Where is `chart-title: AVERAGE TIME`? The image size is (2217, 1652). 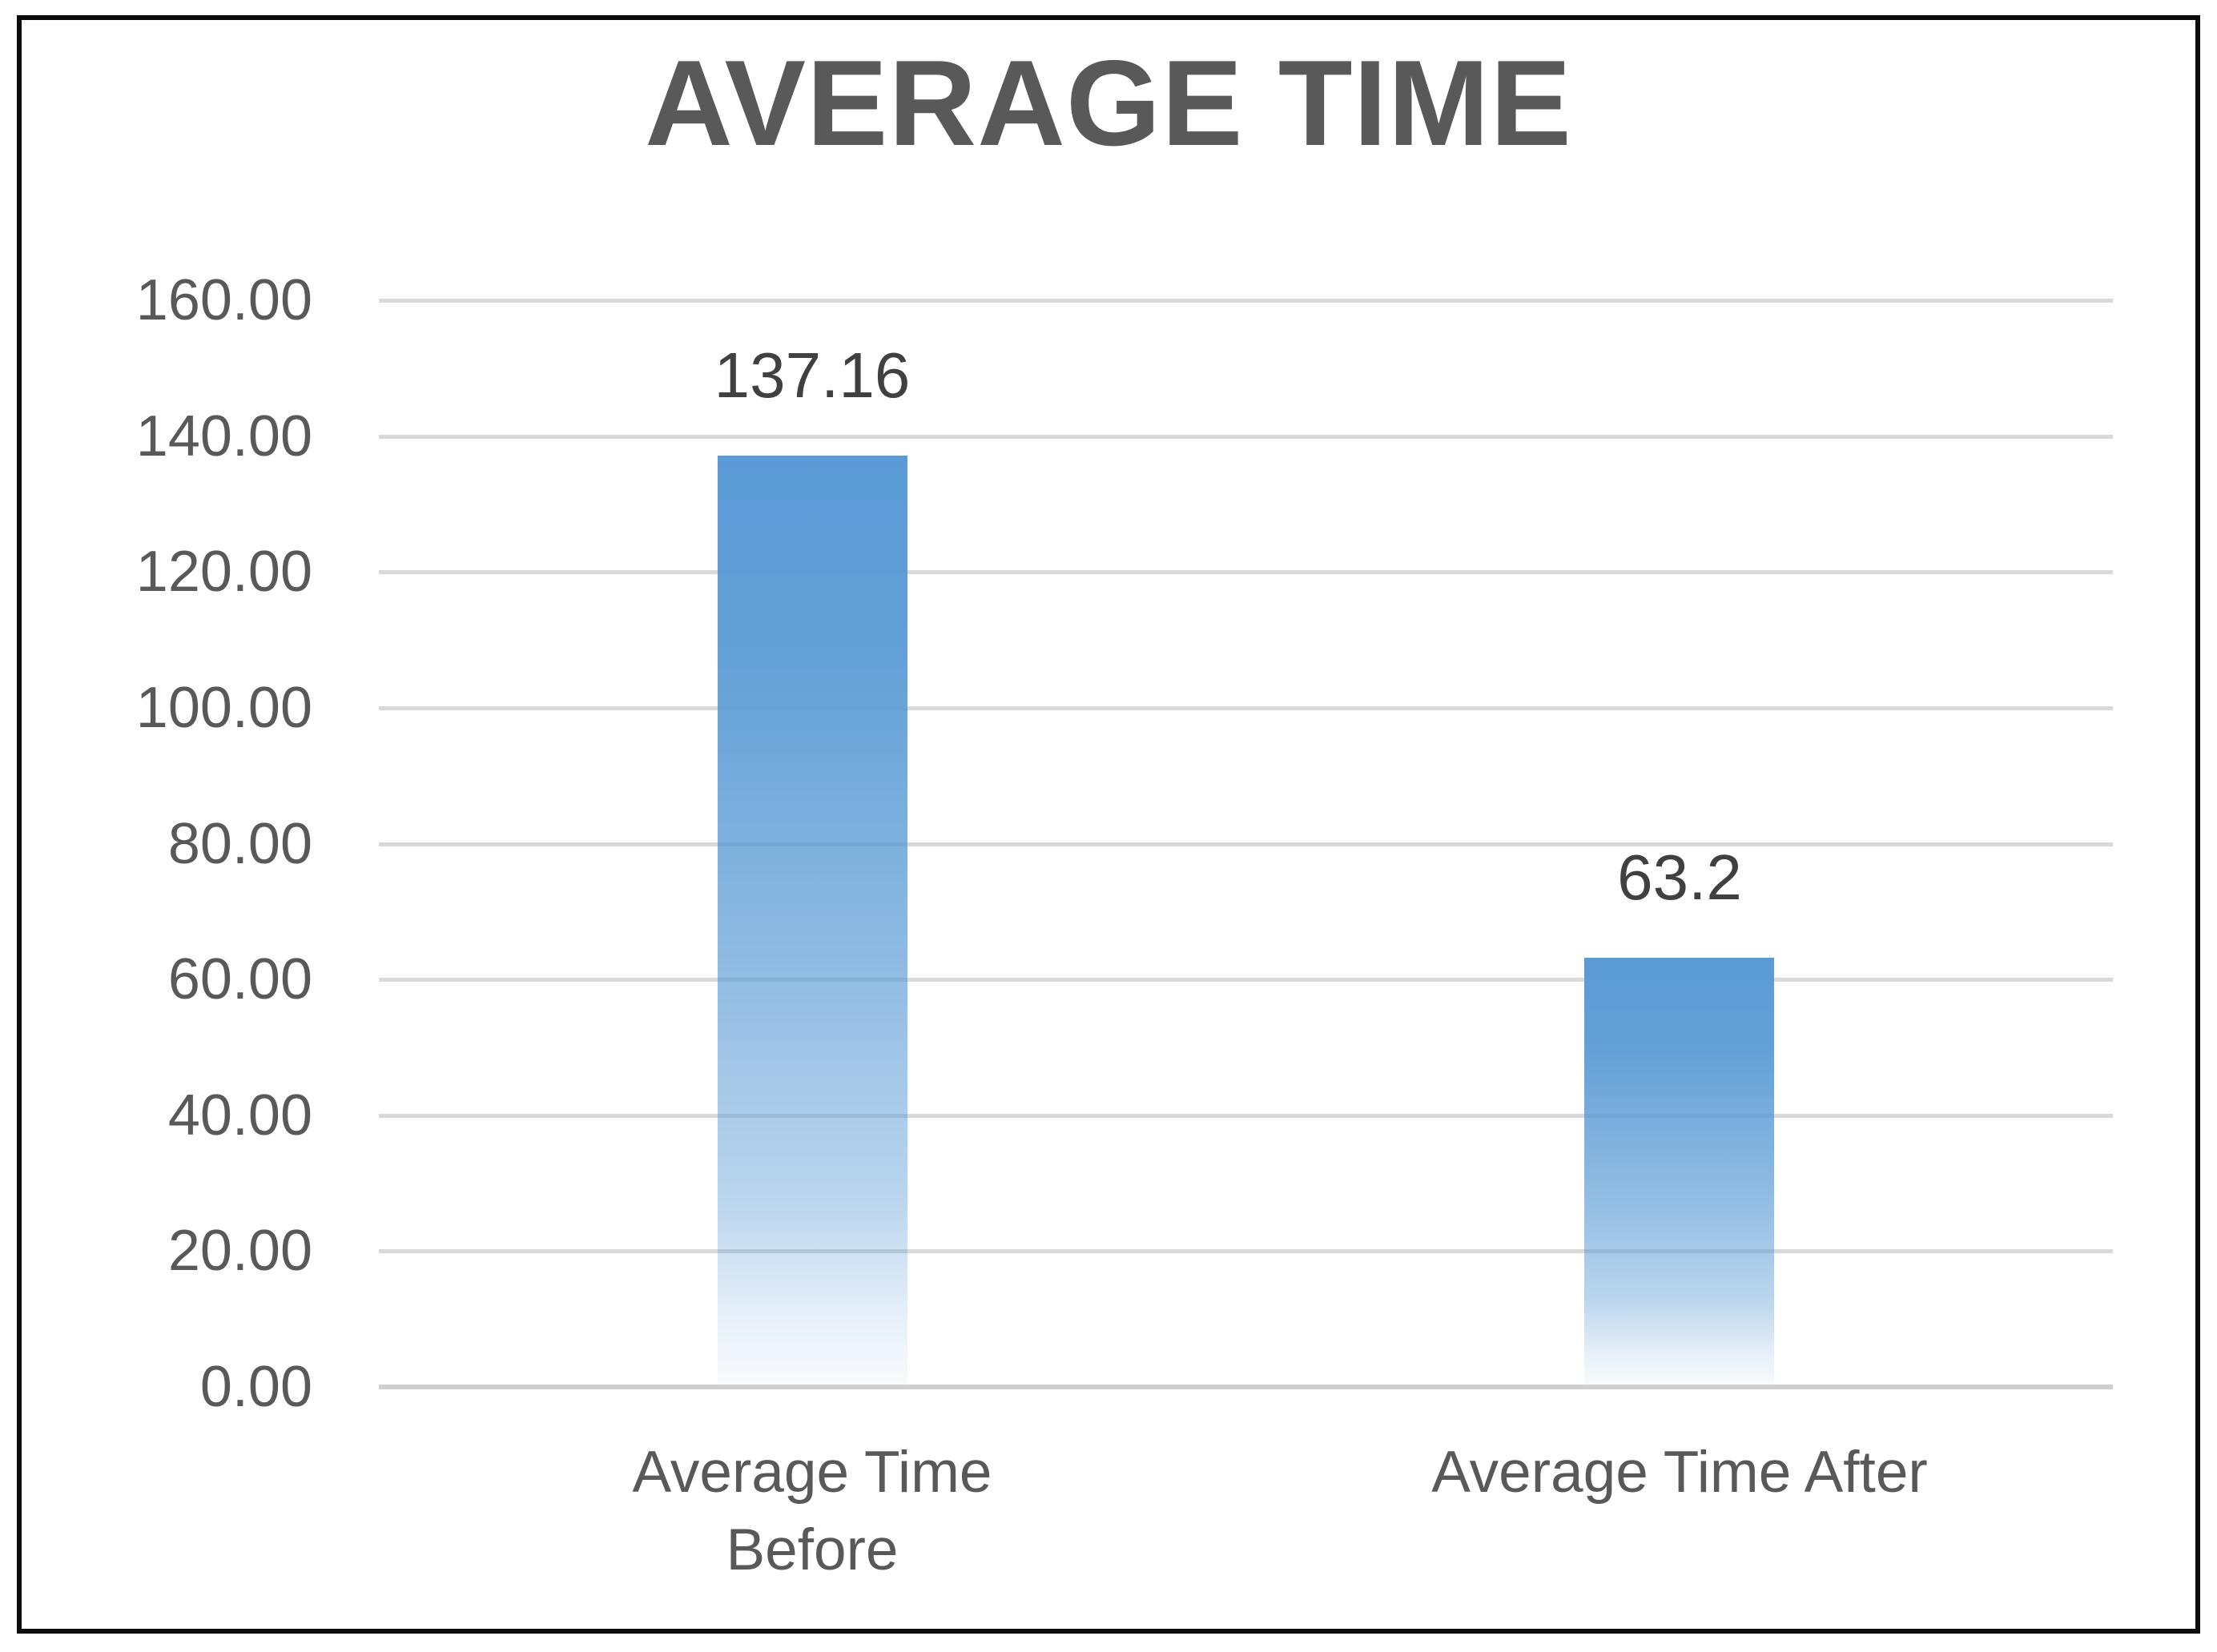 chart-title: AVERAGE TIME is located at coordinates (1108, 103).